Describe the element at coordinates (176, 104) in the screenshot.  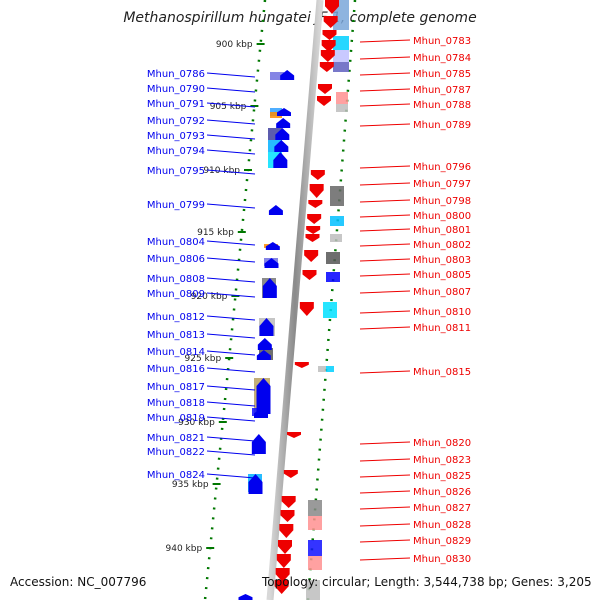
I see `gene-label-left: Mhun_0791` at that location.